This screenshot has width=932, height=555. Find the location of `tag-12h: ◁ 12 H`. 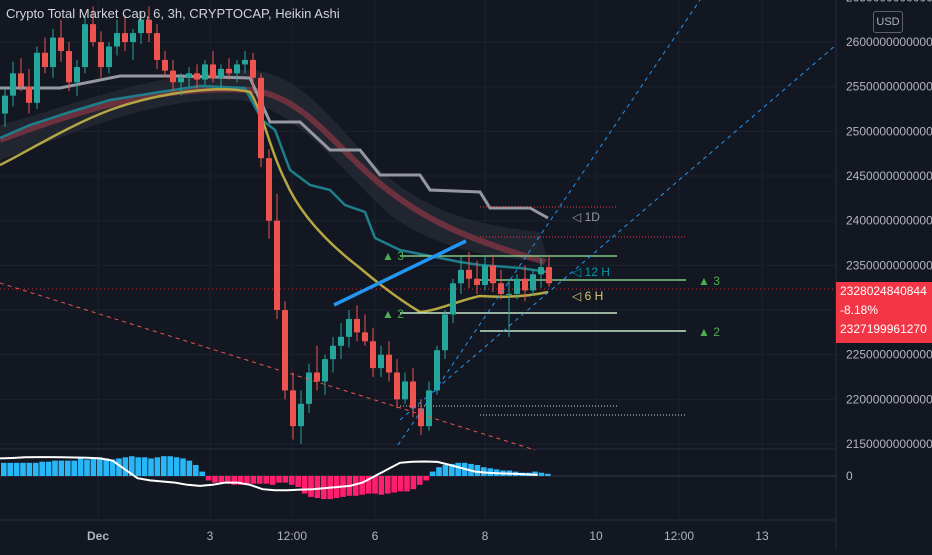

tag-12h: ◁ 12 H is located at coordinates (591, 272).